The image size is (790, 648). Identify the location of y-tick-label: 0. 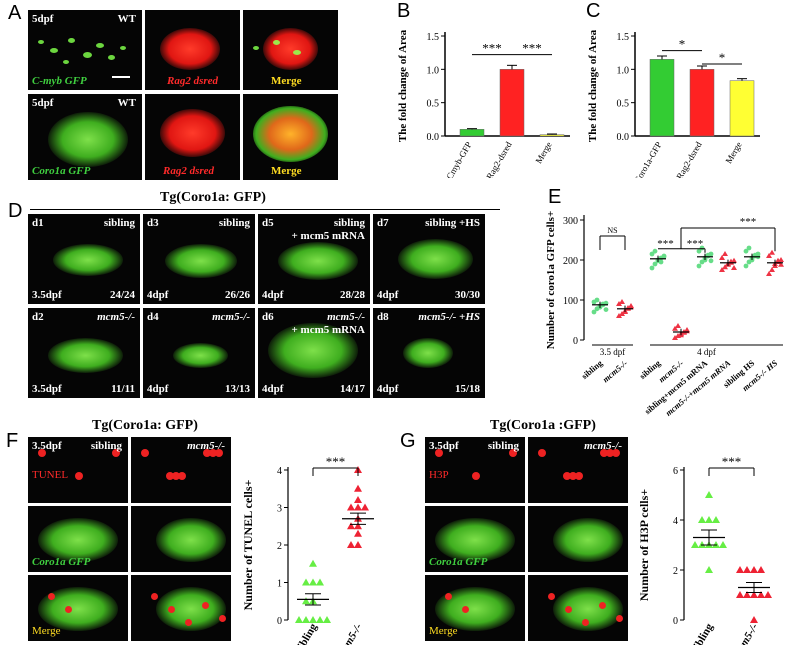
(575, 341).